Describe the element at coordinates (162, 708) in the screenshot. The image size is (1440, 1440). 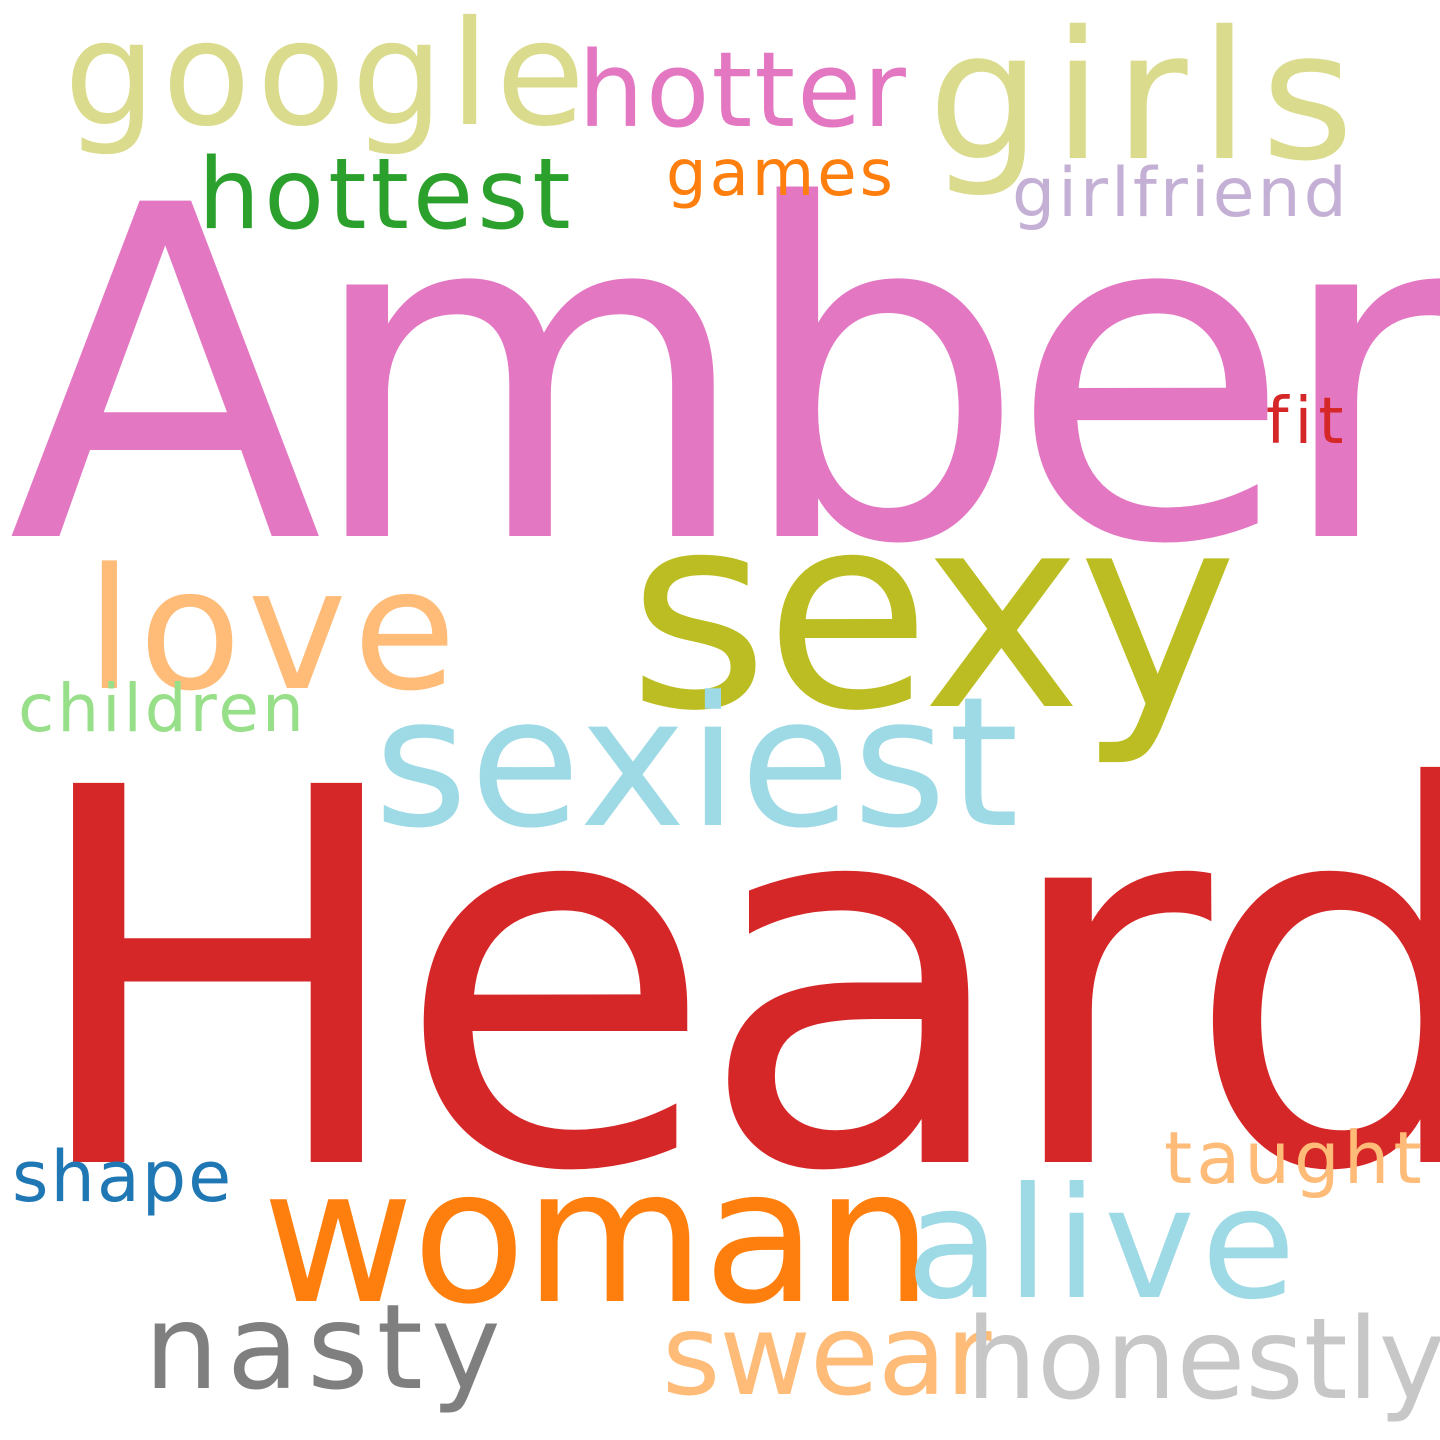
I see `word-children: children` at that location.